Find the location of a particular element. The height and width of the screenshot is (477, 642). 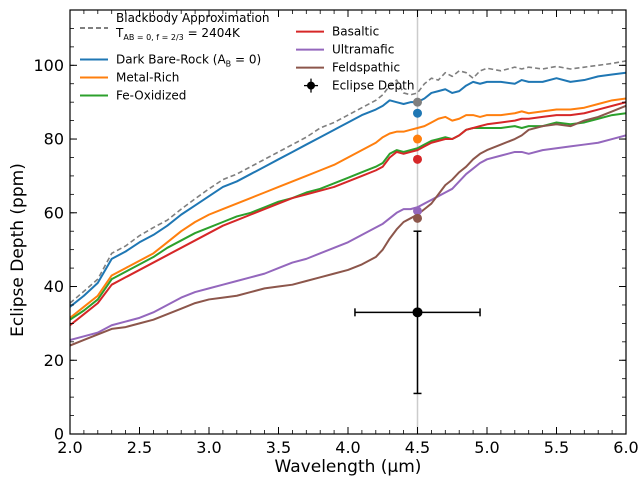

legend-entry: Eclipse Depth is located at coordinates (359, 85).